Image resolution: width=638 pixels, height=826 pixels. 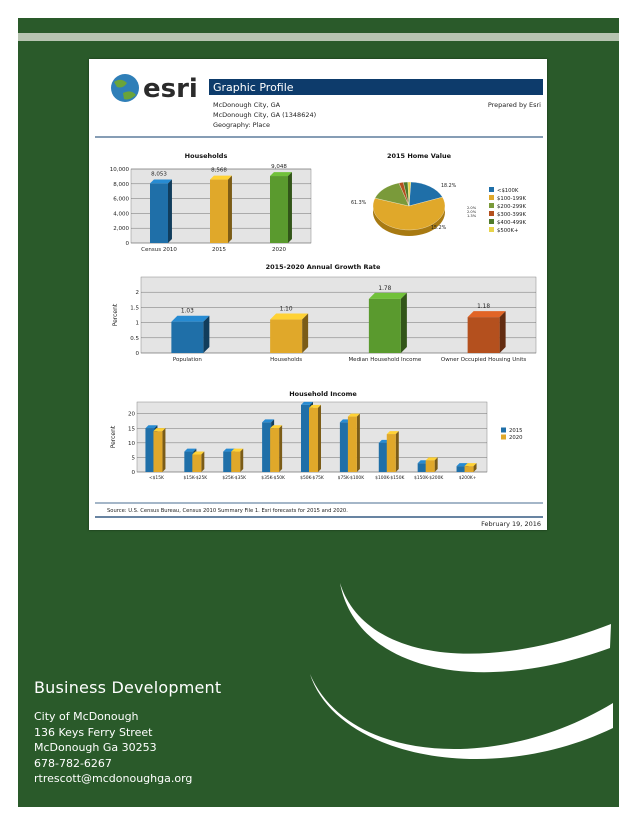 What do you see at coordinates (312, 478) in the screenshot?
I see `income-xtick: $50K-$75K` at bounding box center [312, 478].